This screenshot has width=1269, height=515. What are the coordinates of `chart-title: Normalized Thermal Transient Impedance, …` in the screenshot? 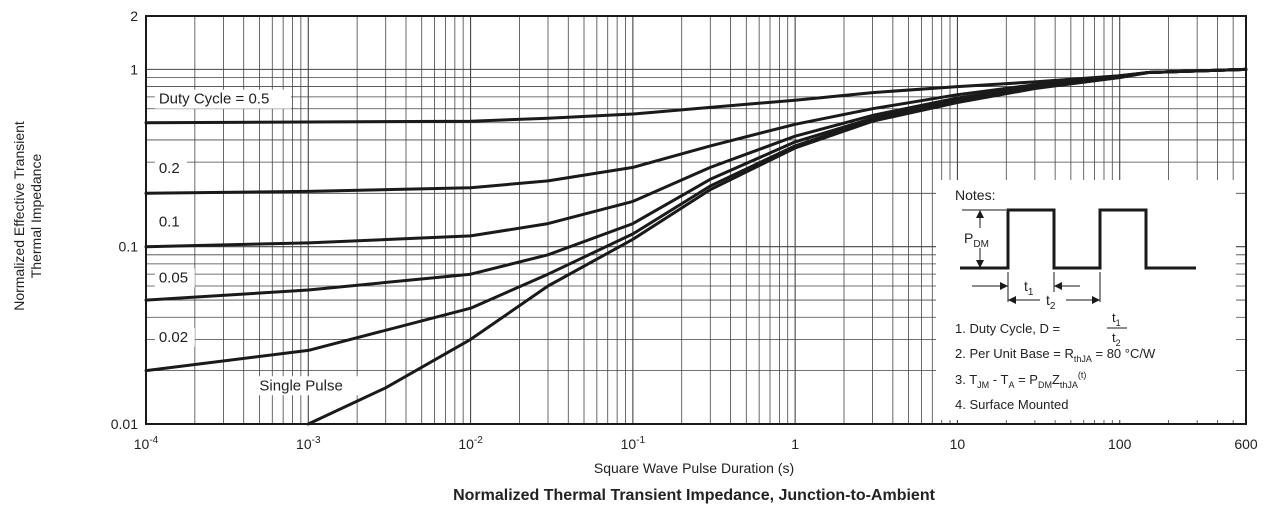 It's located at (694, 495).